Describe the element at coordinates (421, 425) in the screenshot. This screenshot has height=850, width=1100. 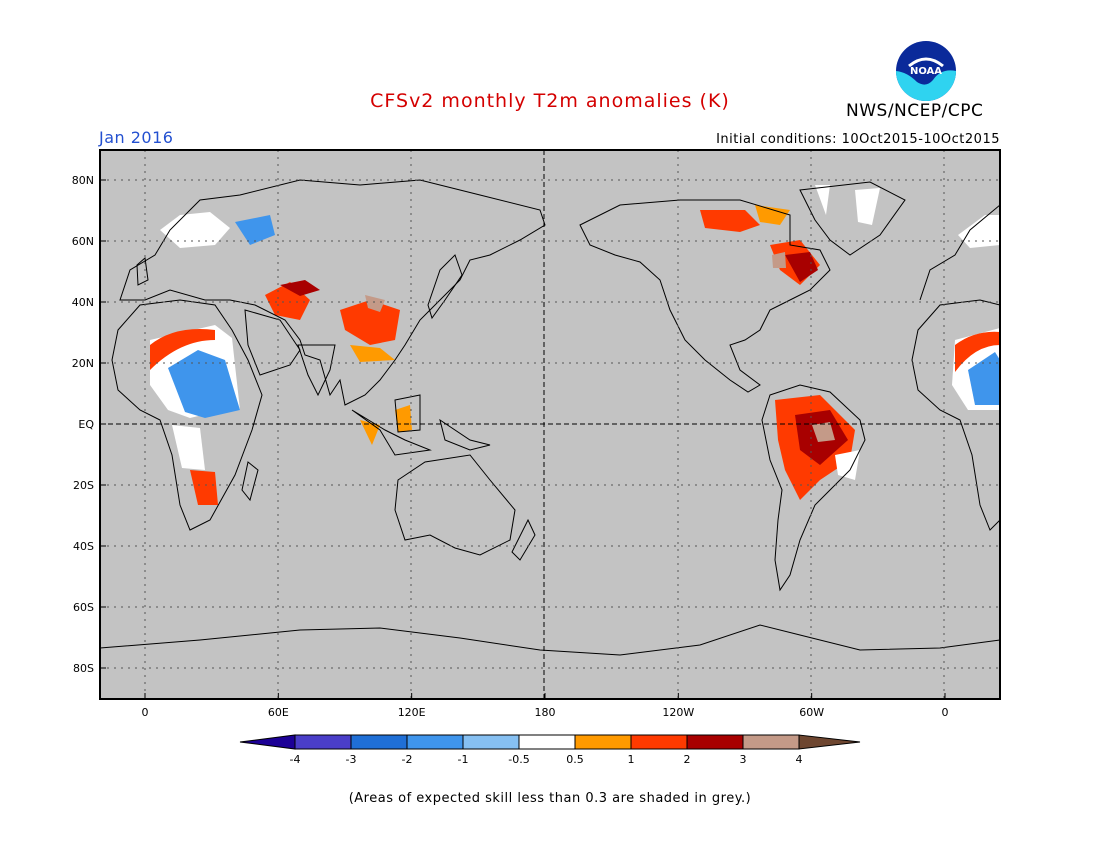
I see `coast-indonesia` at that location.